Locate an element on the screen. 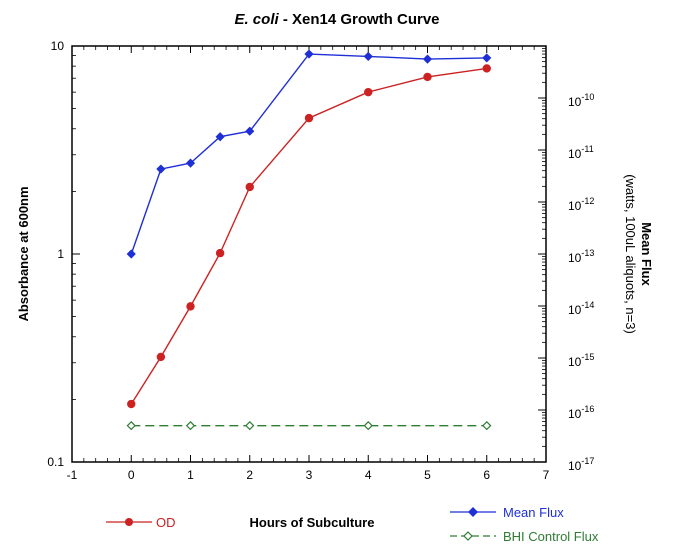 The width and height of the screenshot is (675, 544). x-tick-label: 1 is located at coordinates (190, 475).